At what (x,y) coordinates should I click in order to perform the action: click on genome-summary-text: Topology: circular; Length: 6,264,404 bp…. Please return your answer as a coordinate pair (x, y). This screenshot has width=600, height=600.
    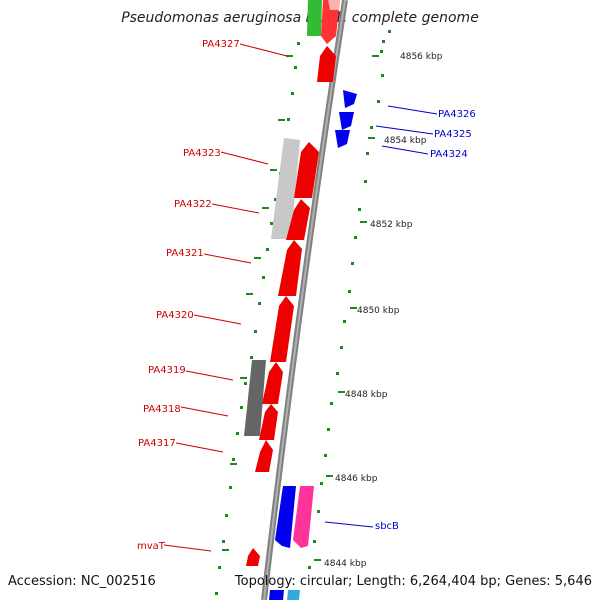
    Looking at the image, I should click on (413, 581).